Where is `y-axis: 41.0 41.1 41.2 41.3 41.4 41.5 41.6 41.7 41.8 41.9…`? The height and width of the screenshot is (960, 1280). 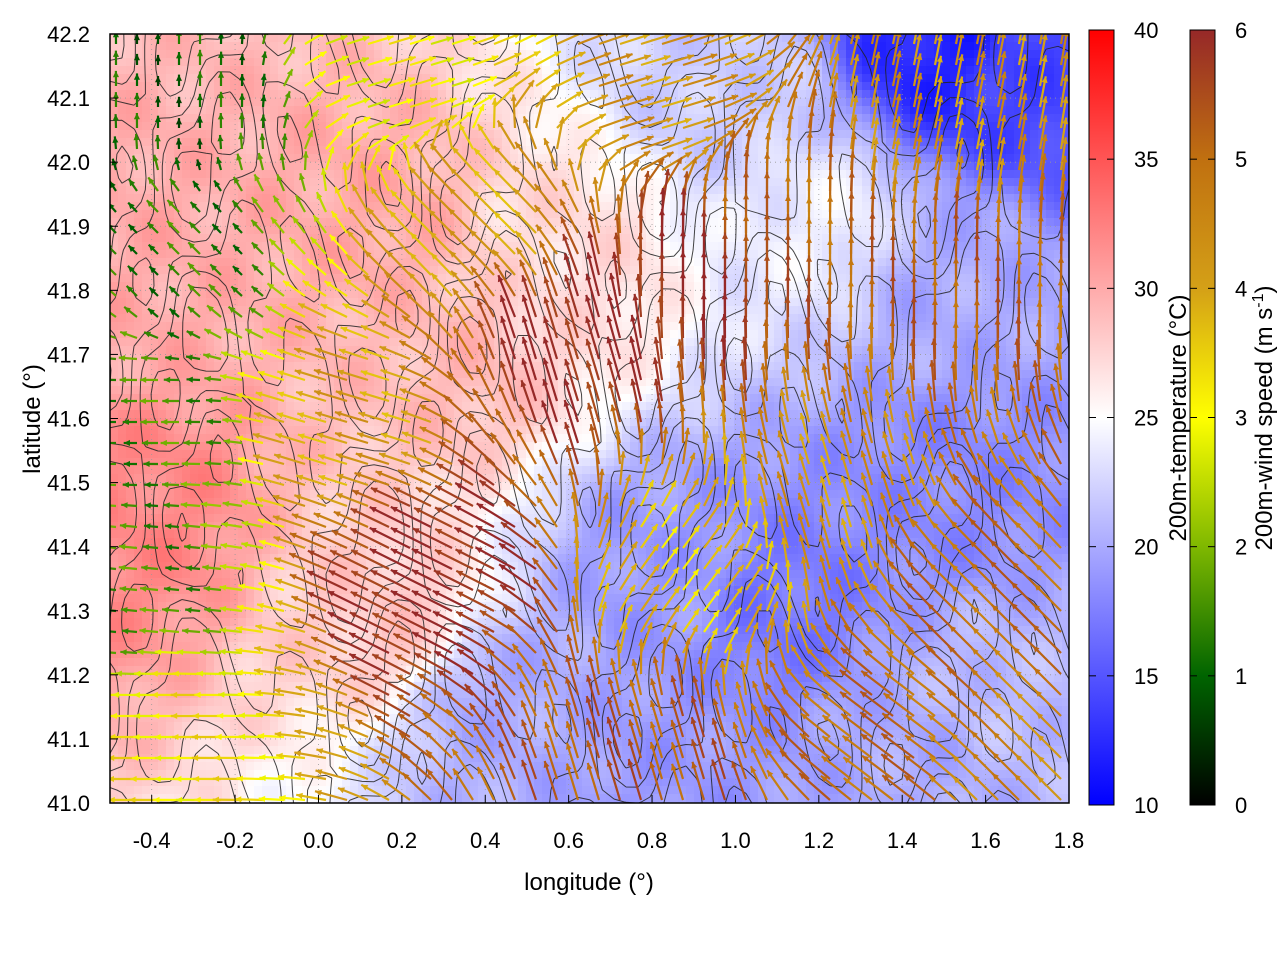 y-axis: 41.0 41.1 41.2 41.3 41.4 41.5 41.6 41.7 41.8 41.9… is located at coordinates (82, 419).